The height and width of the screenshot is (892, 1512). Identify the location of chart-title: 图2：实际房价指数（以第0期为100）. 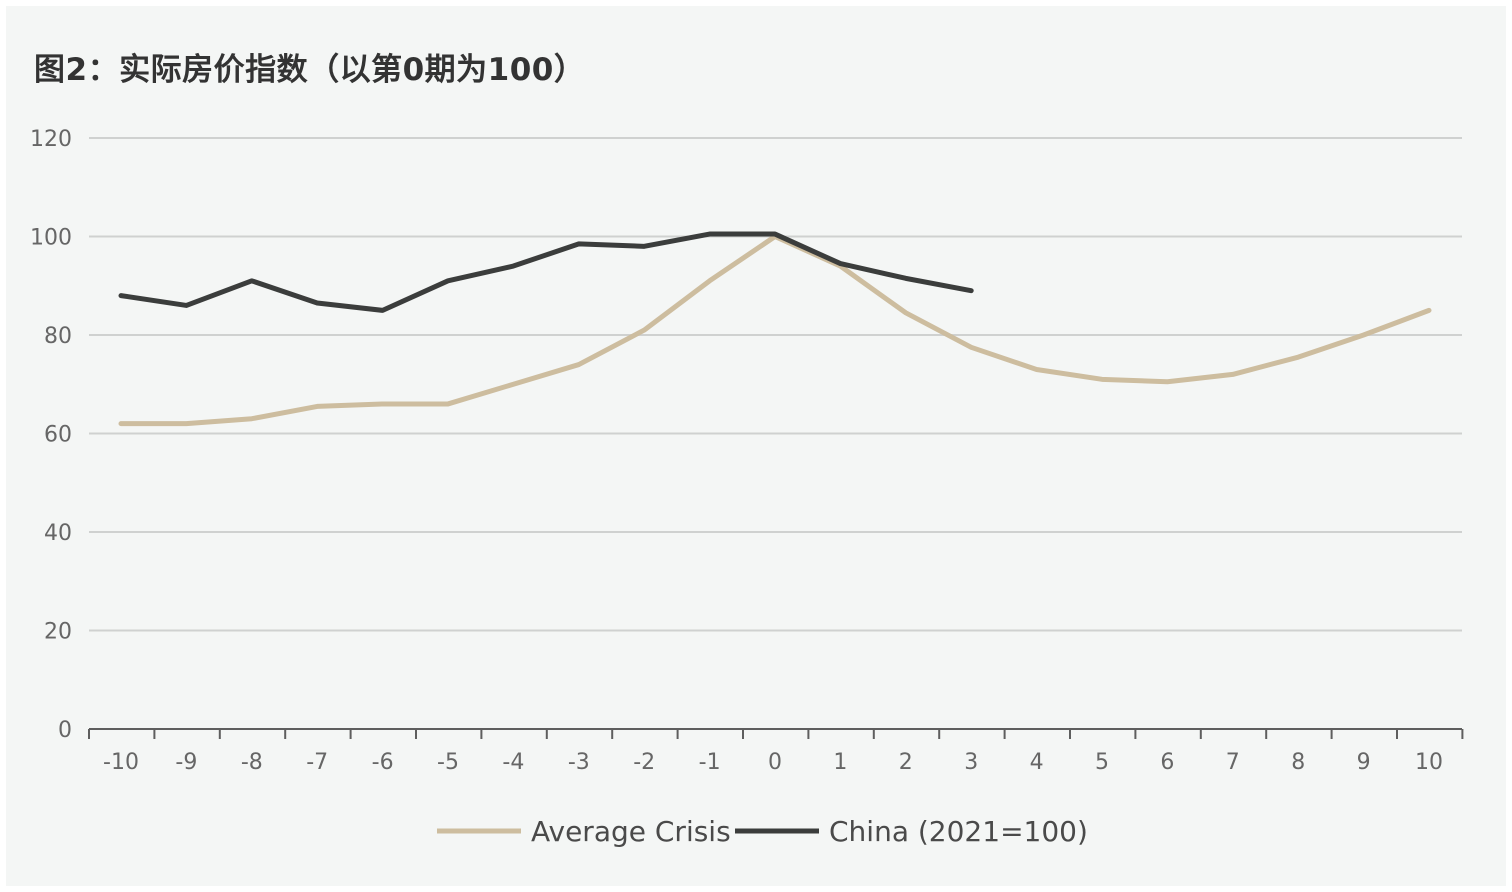
(310, 70).